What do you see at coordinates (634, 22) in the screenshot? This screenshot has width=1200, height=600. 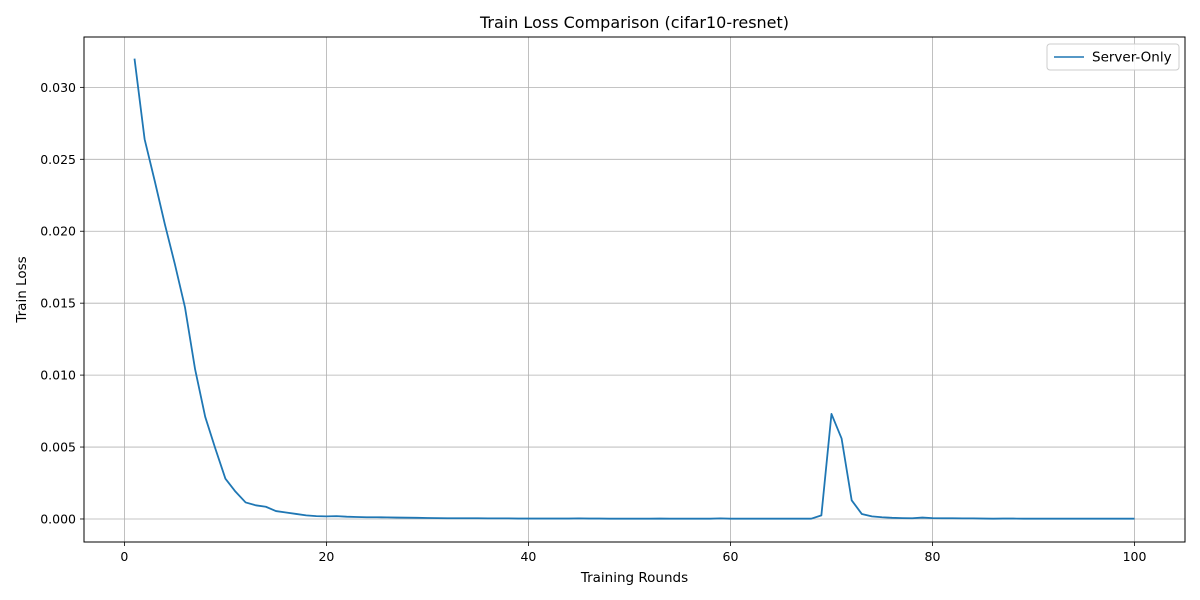 I see `chart-title: Train Loss Comparison (cifar10-resnet)` at bounding box center [634, 22].